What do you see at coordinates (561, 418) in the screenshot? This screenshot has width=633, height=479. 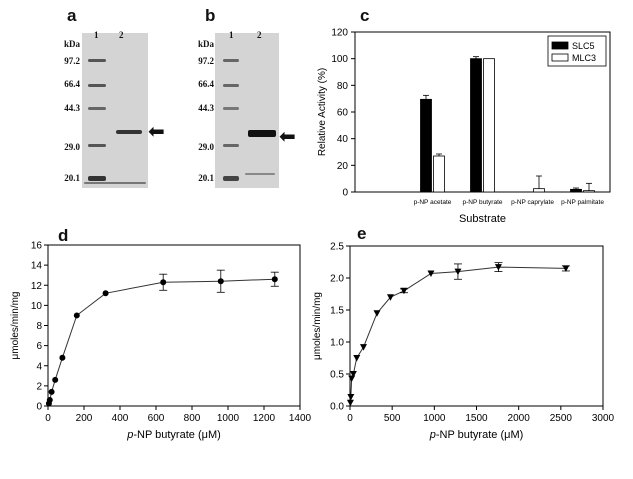 I see `x-tick-label: 2500` at bounding box center [561, 418].